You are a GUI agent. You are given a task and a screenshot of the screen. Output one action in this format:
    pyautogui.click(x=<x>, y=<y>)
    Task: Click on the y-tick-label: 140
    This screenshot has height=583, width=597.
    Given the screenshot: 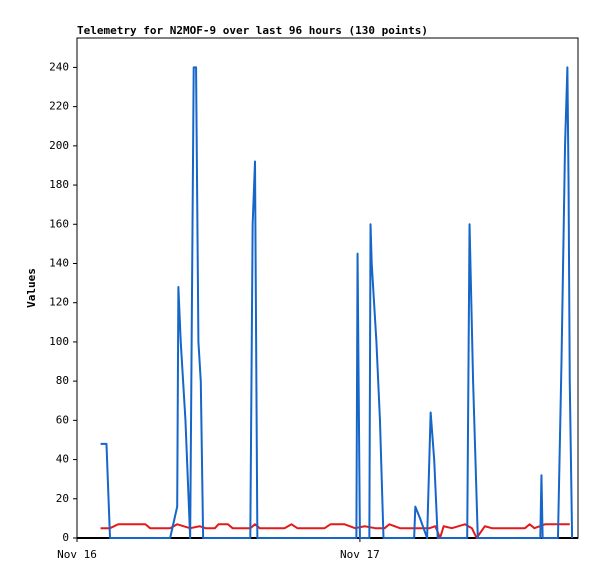 What is the action you would take?
    pyautogui.click(x=59, y=262)
    